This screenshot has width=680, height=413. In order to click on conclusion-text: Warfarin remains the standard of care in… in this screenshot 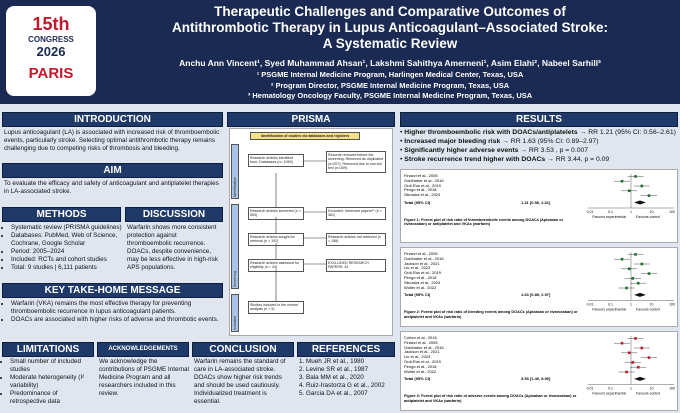, I will do `click(240, 381)`.